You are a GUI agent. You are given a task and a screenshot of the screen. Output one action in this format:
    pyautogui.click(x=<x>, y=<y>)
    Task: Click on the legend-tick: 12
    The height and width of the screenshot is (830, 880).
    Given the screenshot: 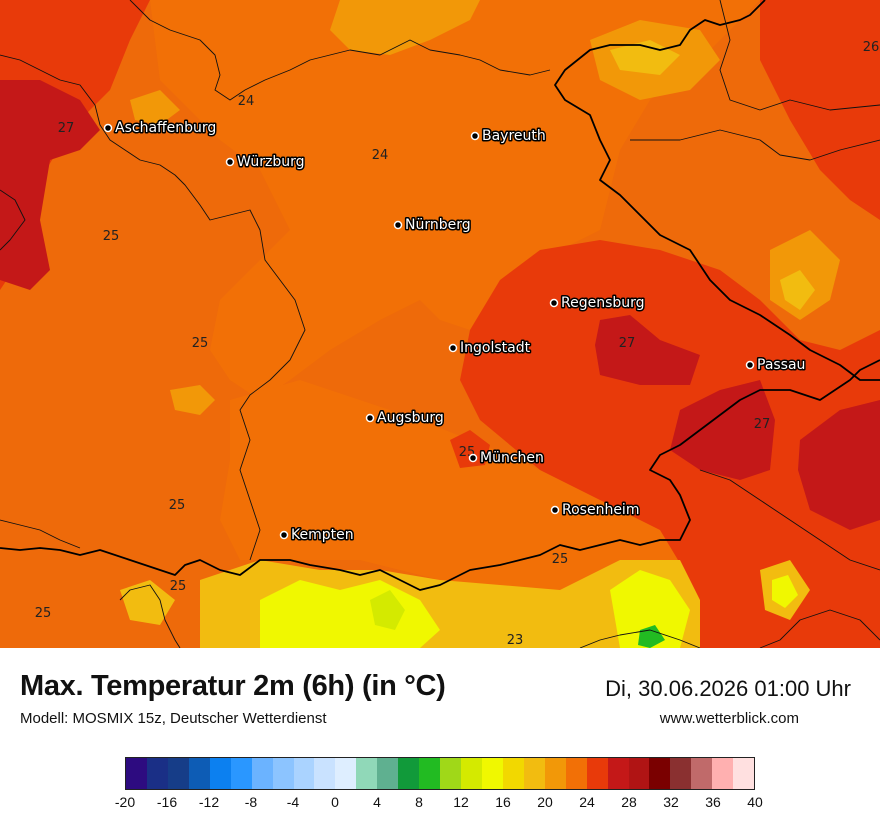 What is the action you would take?
    pyautogui.click(x=461, y=802)
    